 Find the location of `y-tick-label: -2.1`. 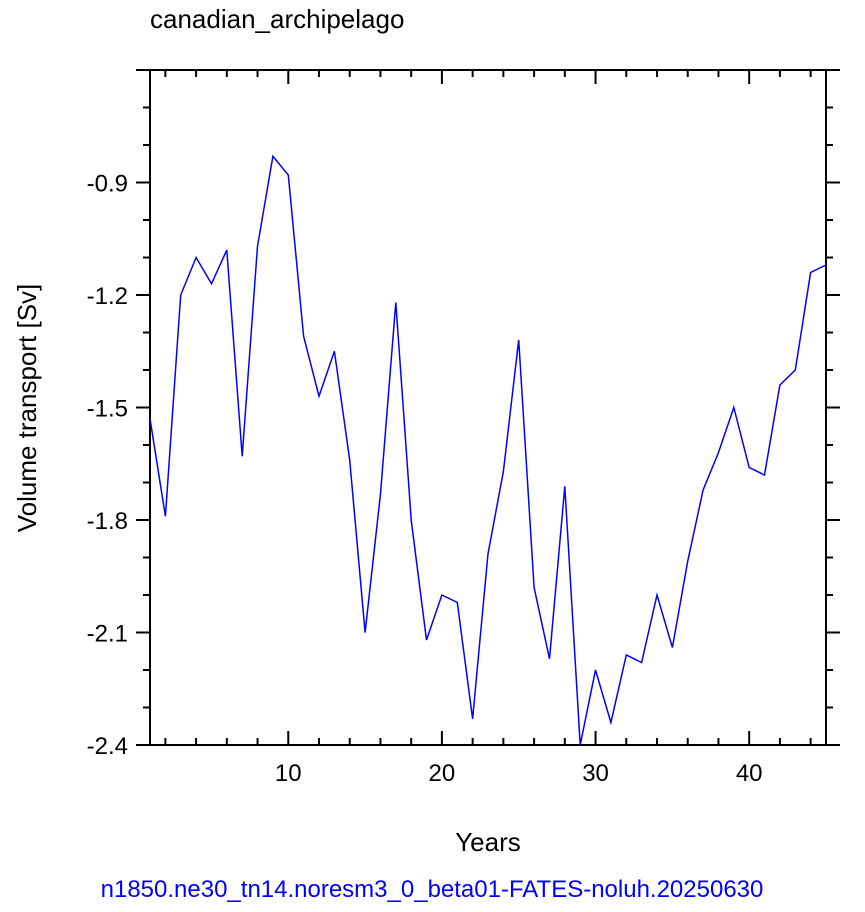

y-tick-label: -2.1 is located at coordinates (107, 634).